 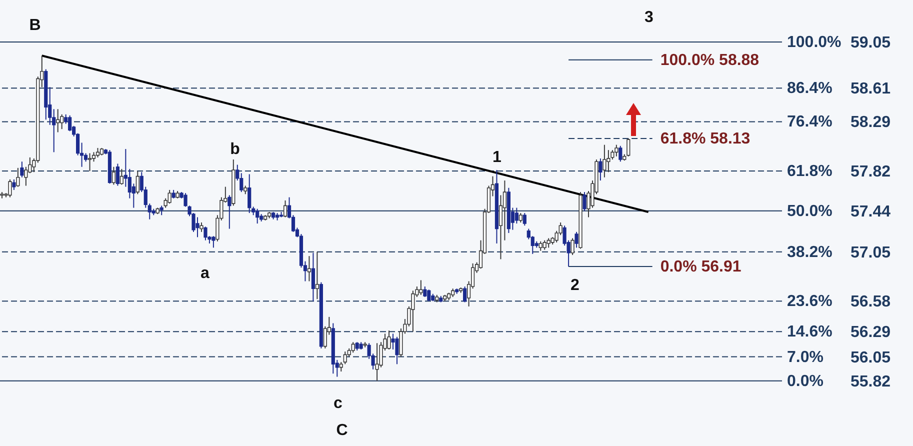 I want to click on y-tick-label: 58.61, so click(x=870, y=89).